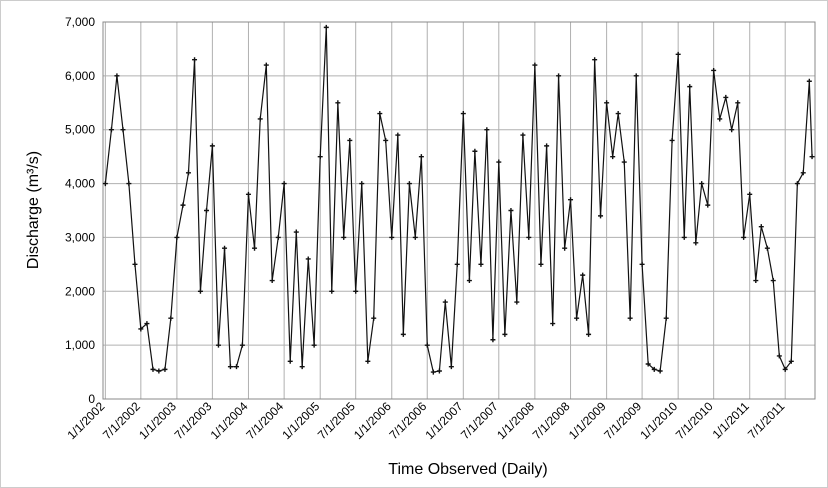 The height and width of the screenshot is (488, 828). I want to click on y-tick-label: 4,000, so click(80, 184).